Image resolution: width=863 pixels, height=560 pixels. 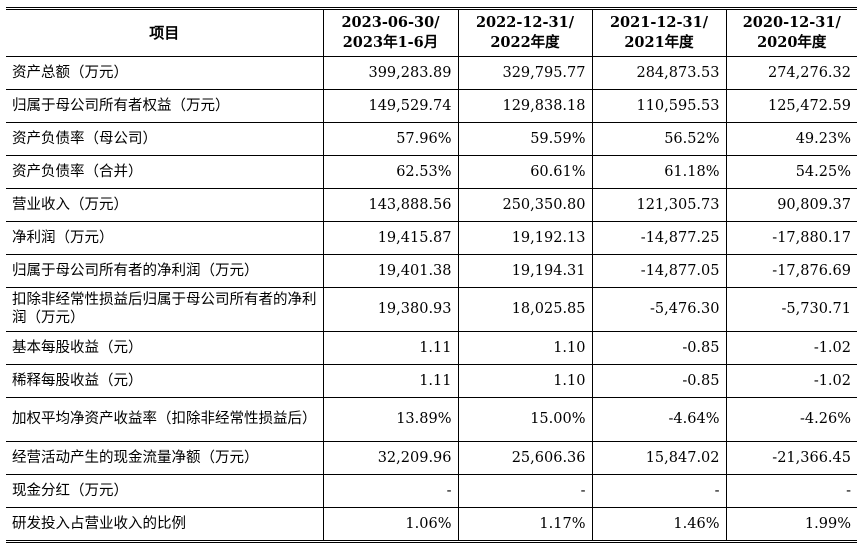 I want to click on cell-value: 49.23%, so click(x=791, y=138).